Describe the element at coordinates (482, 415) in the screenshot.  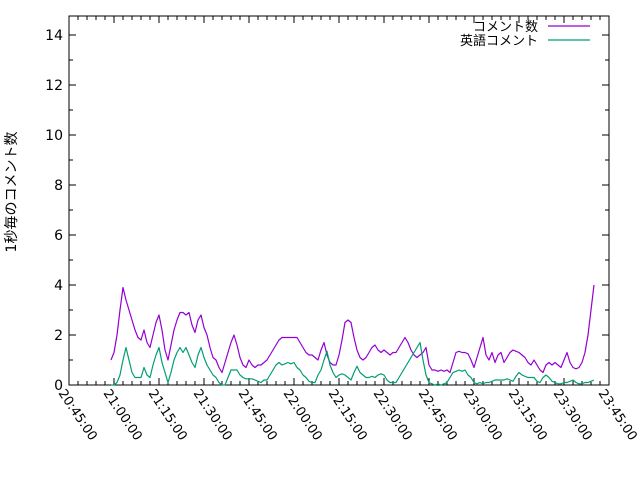
I see `x-tick-label: 23:00:00` at that location.